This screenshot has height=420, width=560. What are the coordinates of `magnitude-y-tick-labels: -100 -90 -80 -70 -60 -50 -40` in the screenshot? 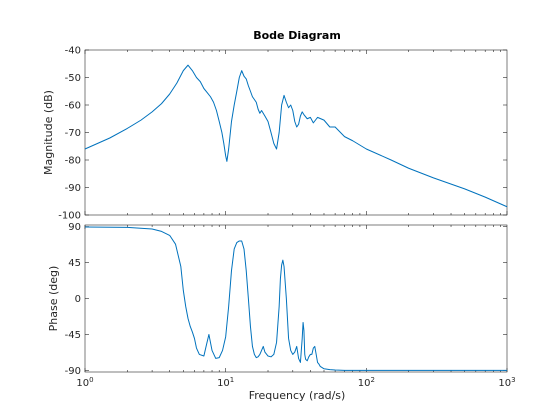 It's located at (69, 134).